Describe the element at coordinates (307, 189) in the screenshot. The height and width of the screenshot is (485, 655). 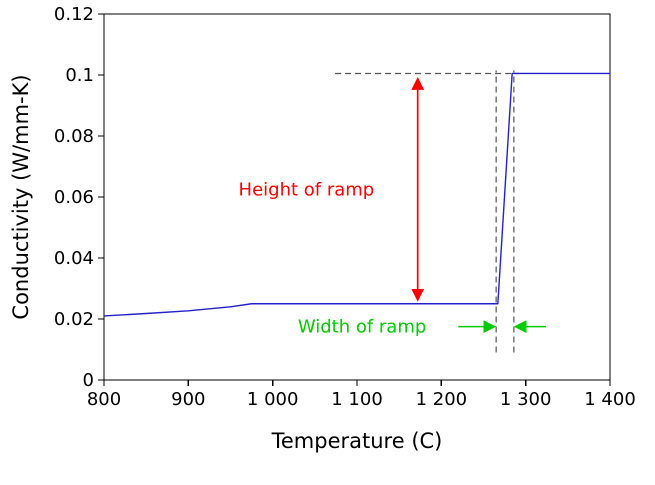
I see `height-of-ramp-label: Height of ramp` at that location.